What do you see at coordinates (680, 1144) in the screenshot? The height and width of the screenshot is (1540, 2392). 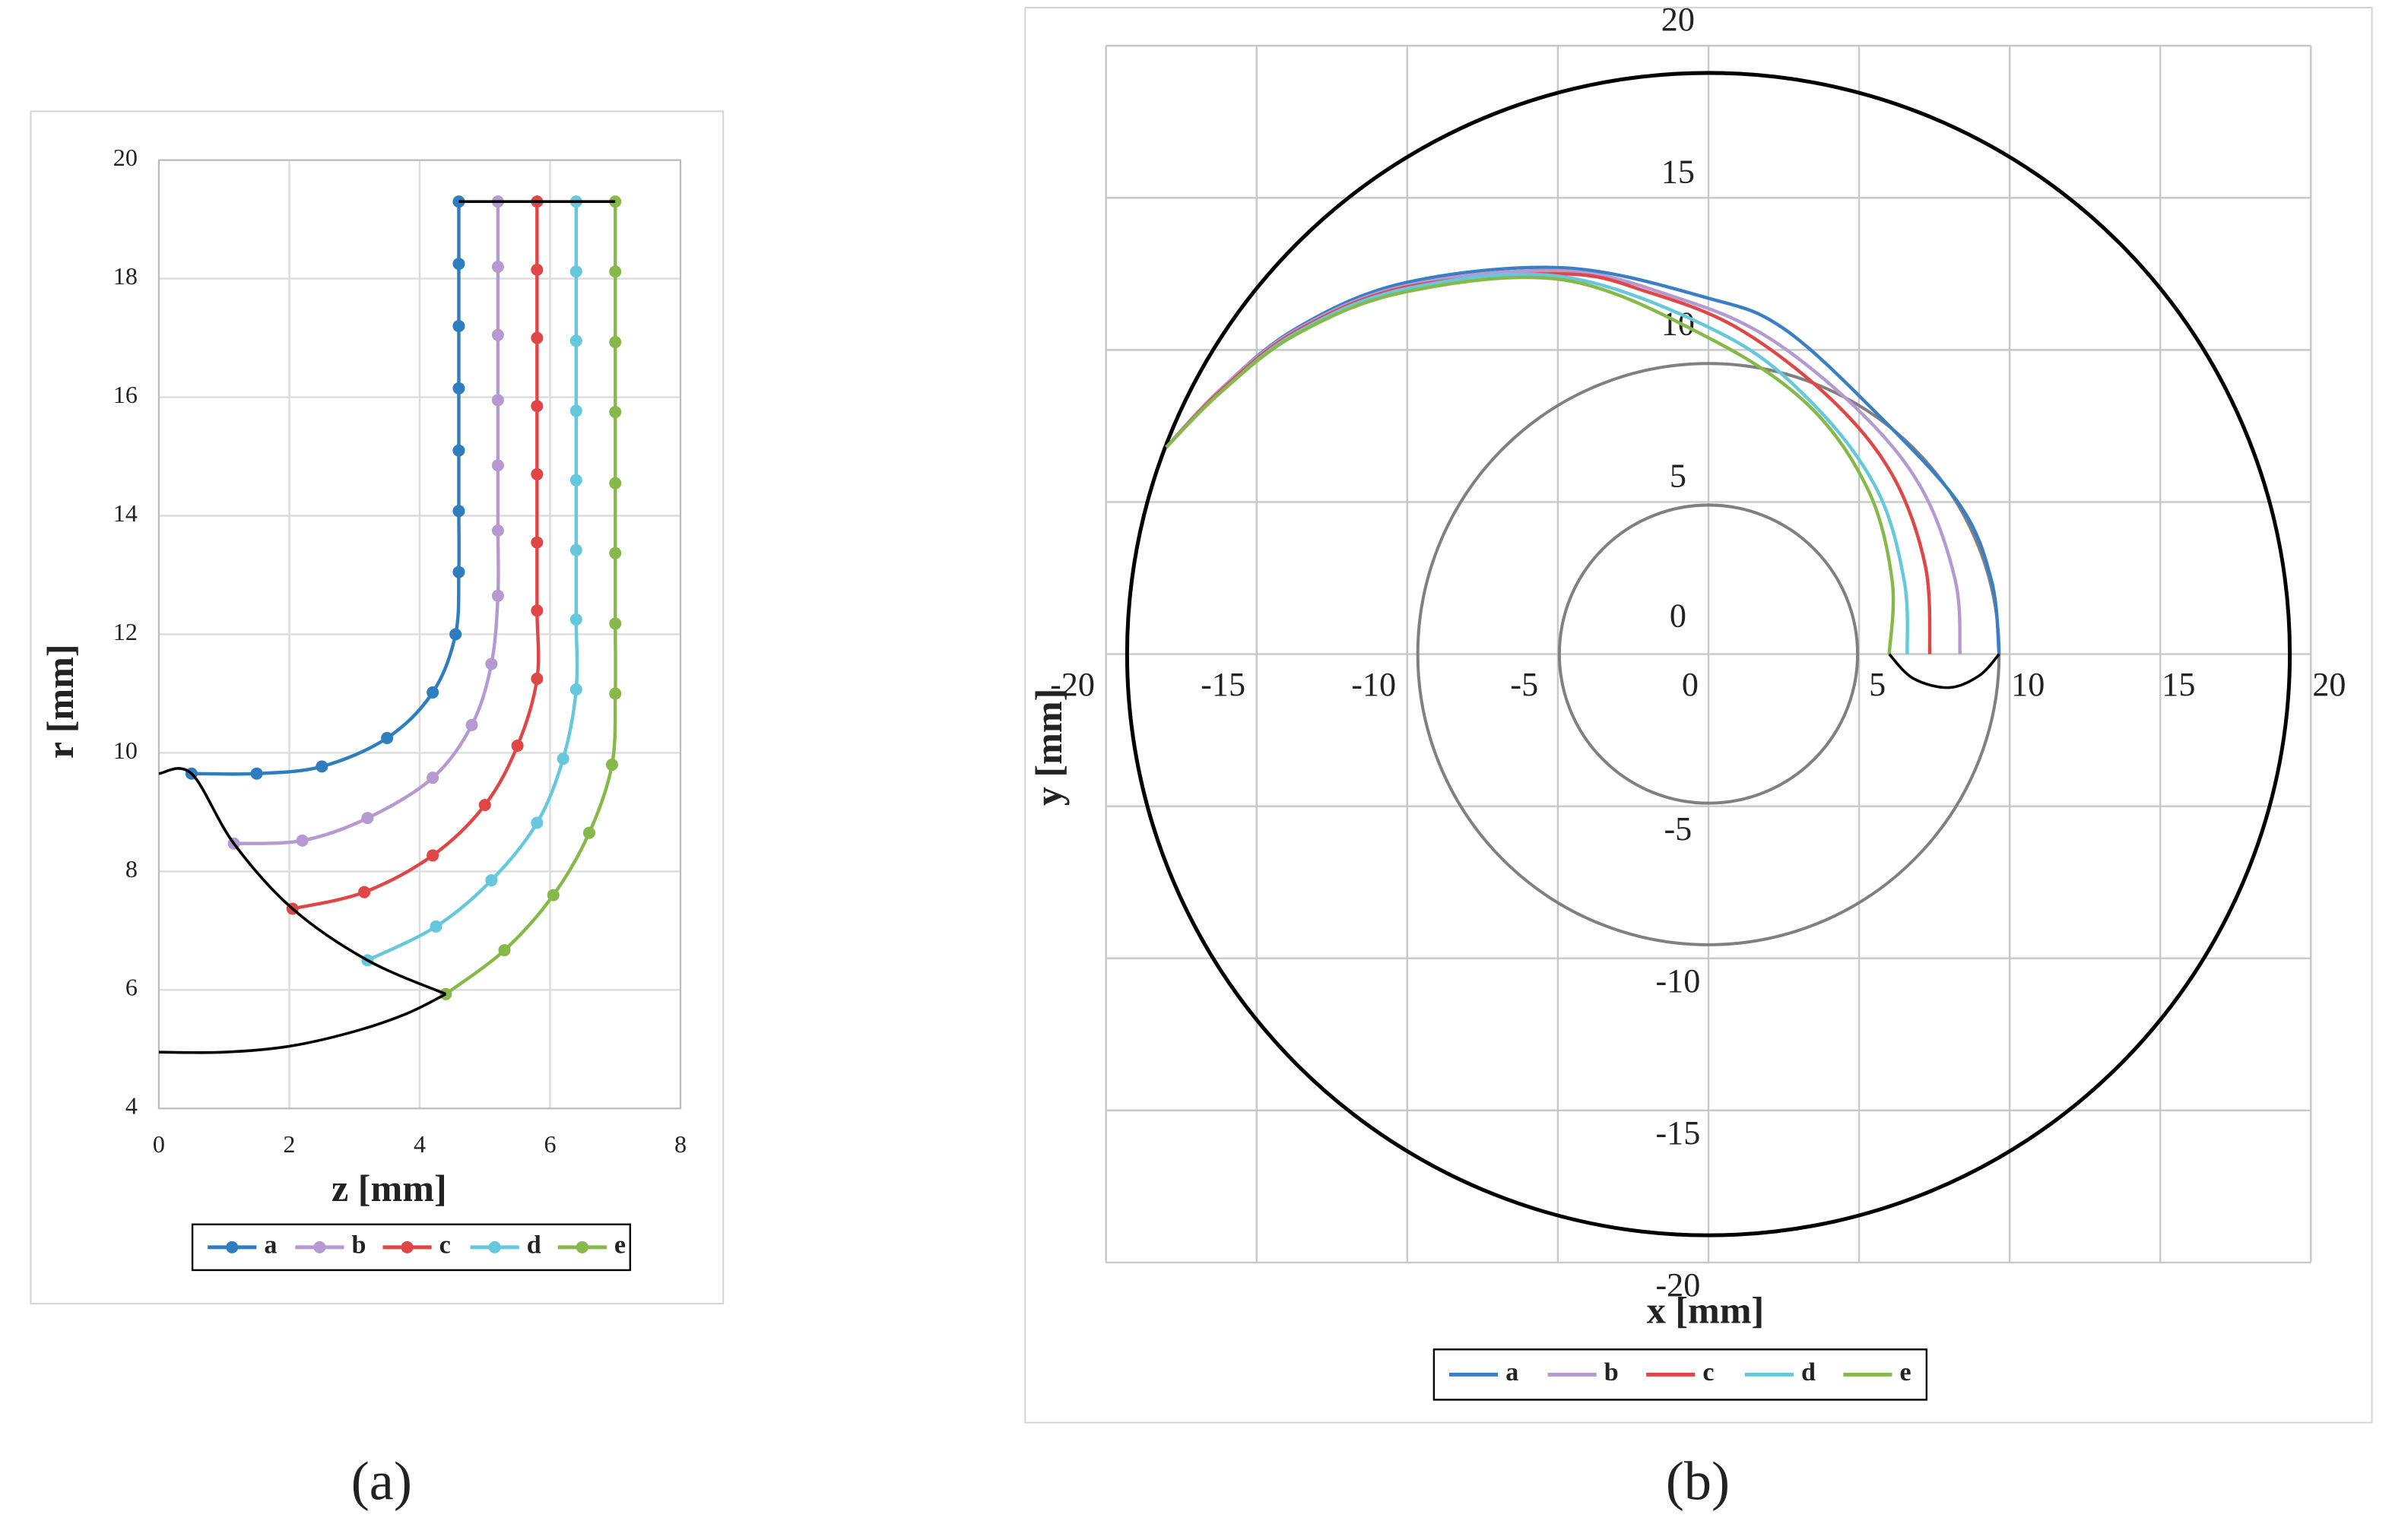 I see `x-tick-label: 8` at bounding box center [680, 1144].